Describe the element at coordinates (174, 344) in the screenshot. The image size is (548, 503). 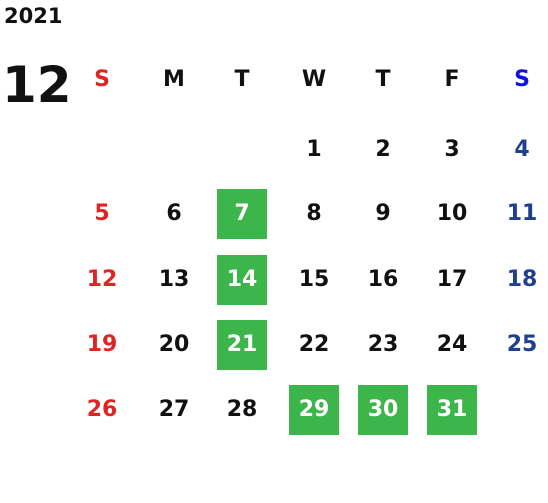
I see `day-cell: 20` at that location.